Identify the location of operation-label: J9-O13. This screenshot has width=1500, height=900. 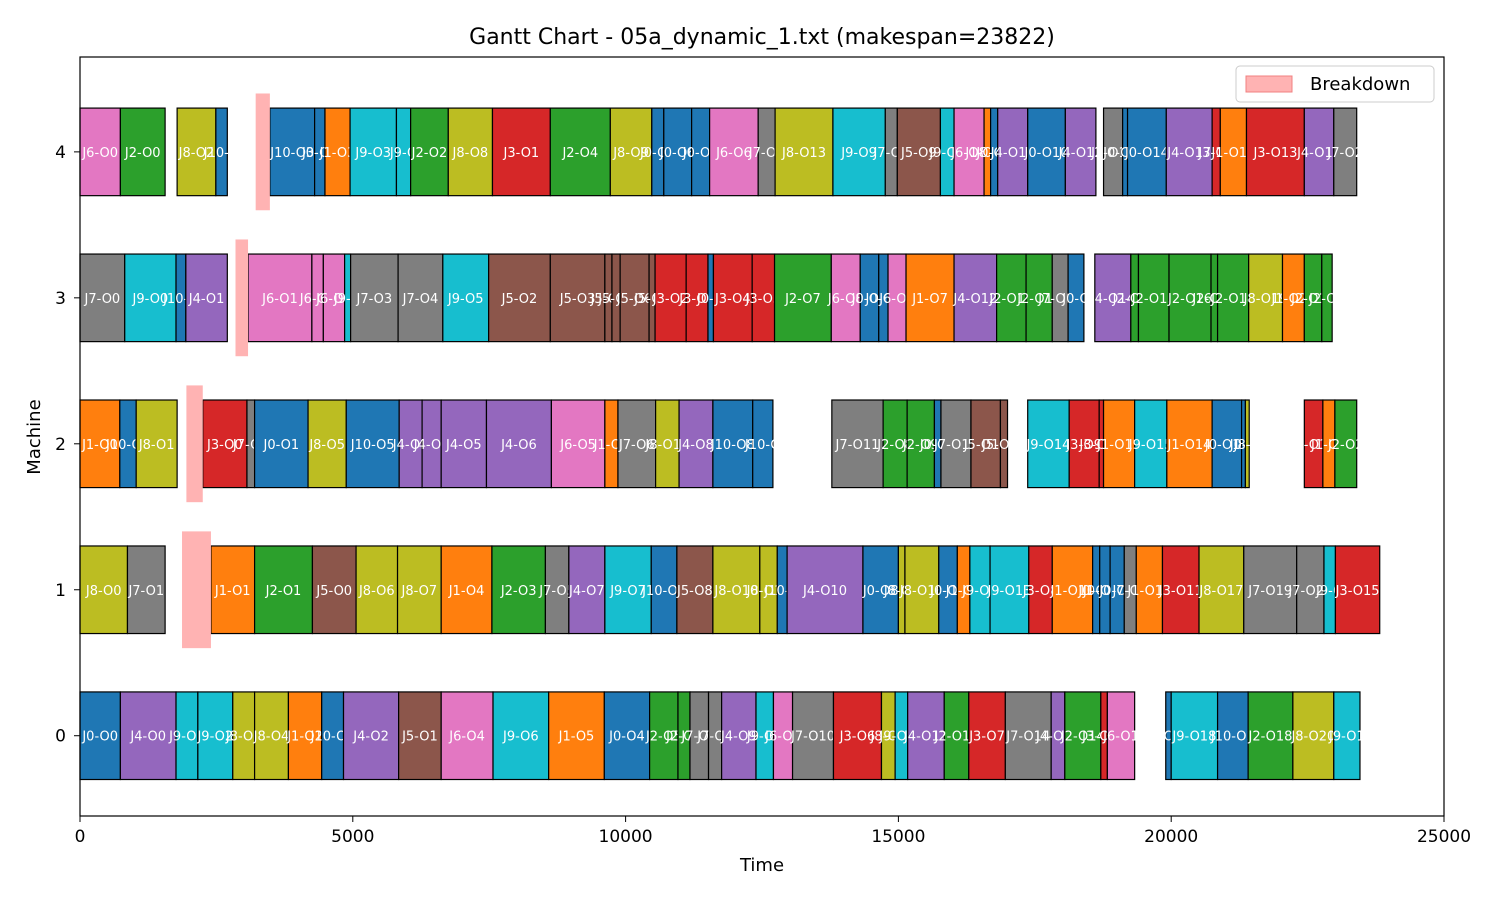
(1008, 591).